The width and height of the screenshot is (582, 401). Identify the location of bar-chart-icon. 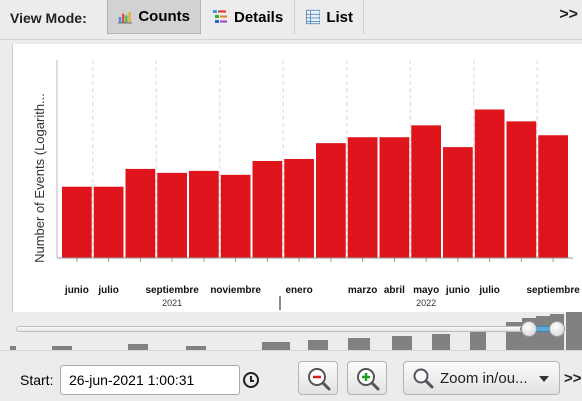
(125, 17).